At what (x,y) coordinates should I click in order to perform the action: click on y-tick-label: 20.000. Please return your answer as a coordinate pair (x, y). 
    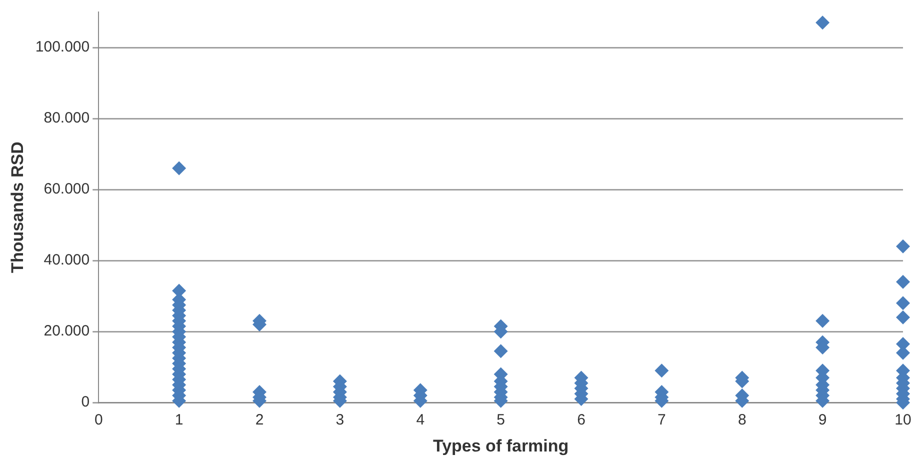
    Looking at the image, I should click on (67, 331).